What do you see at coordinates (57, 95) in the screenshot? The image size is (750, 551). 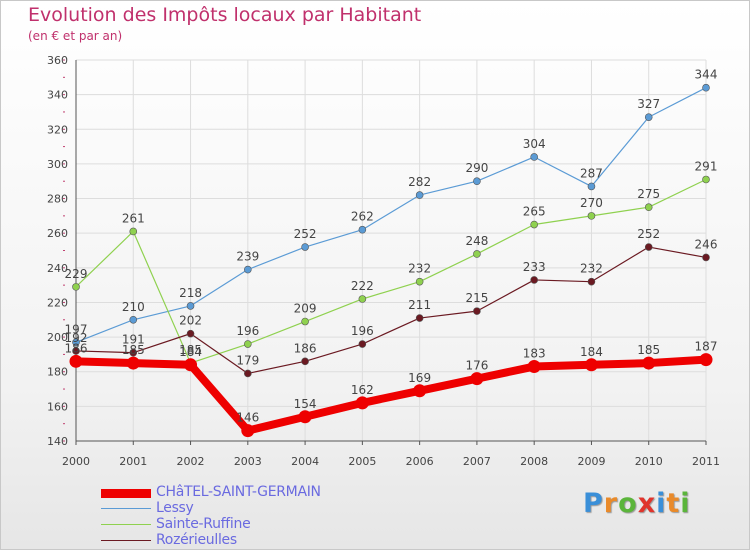 I see `y-tick-label: 340` at bounding box center [57, 95].